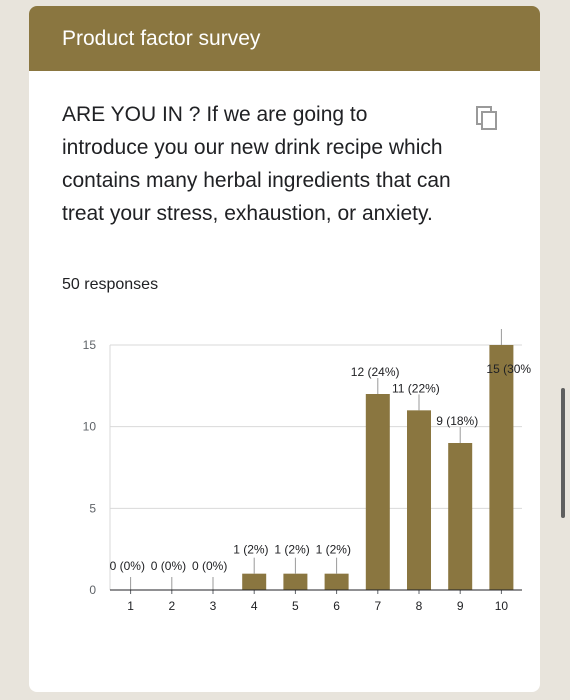 This screenshot has width=570, height=700. What do you see at coordinates (457, 421) in the screenshot?
I see `data-label: 9 (18%)` at bounding box center [457, 421].